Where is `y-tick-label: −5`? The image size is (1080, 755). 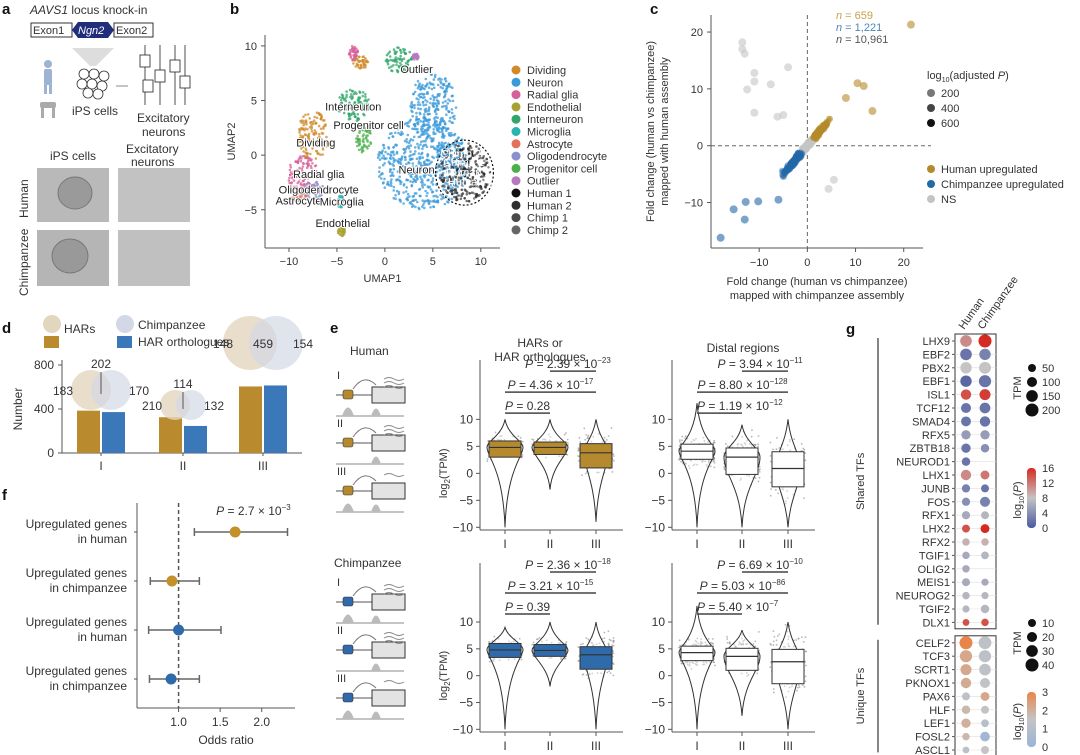
y-tick-label: −5 is located at coordinates (466, 500).